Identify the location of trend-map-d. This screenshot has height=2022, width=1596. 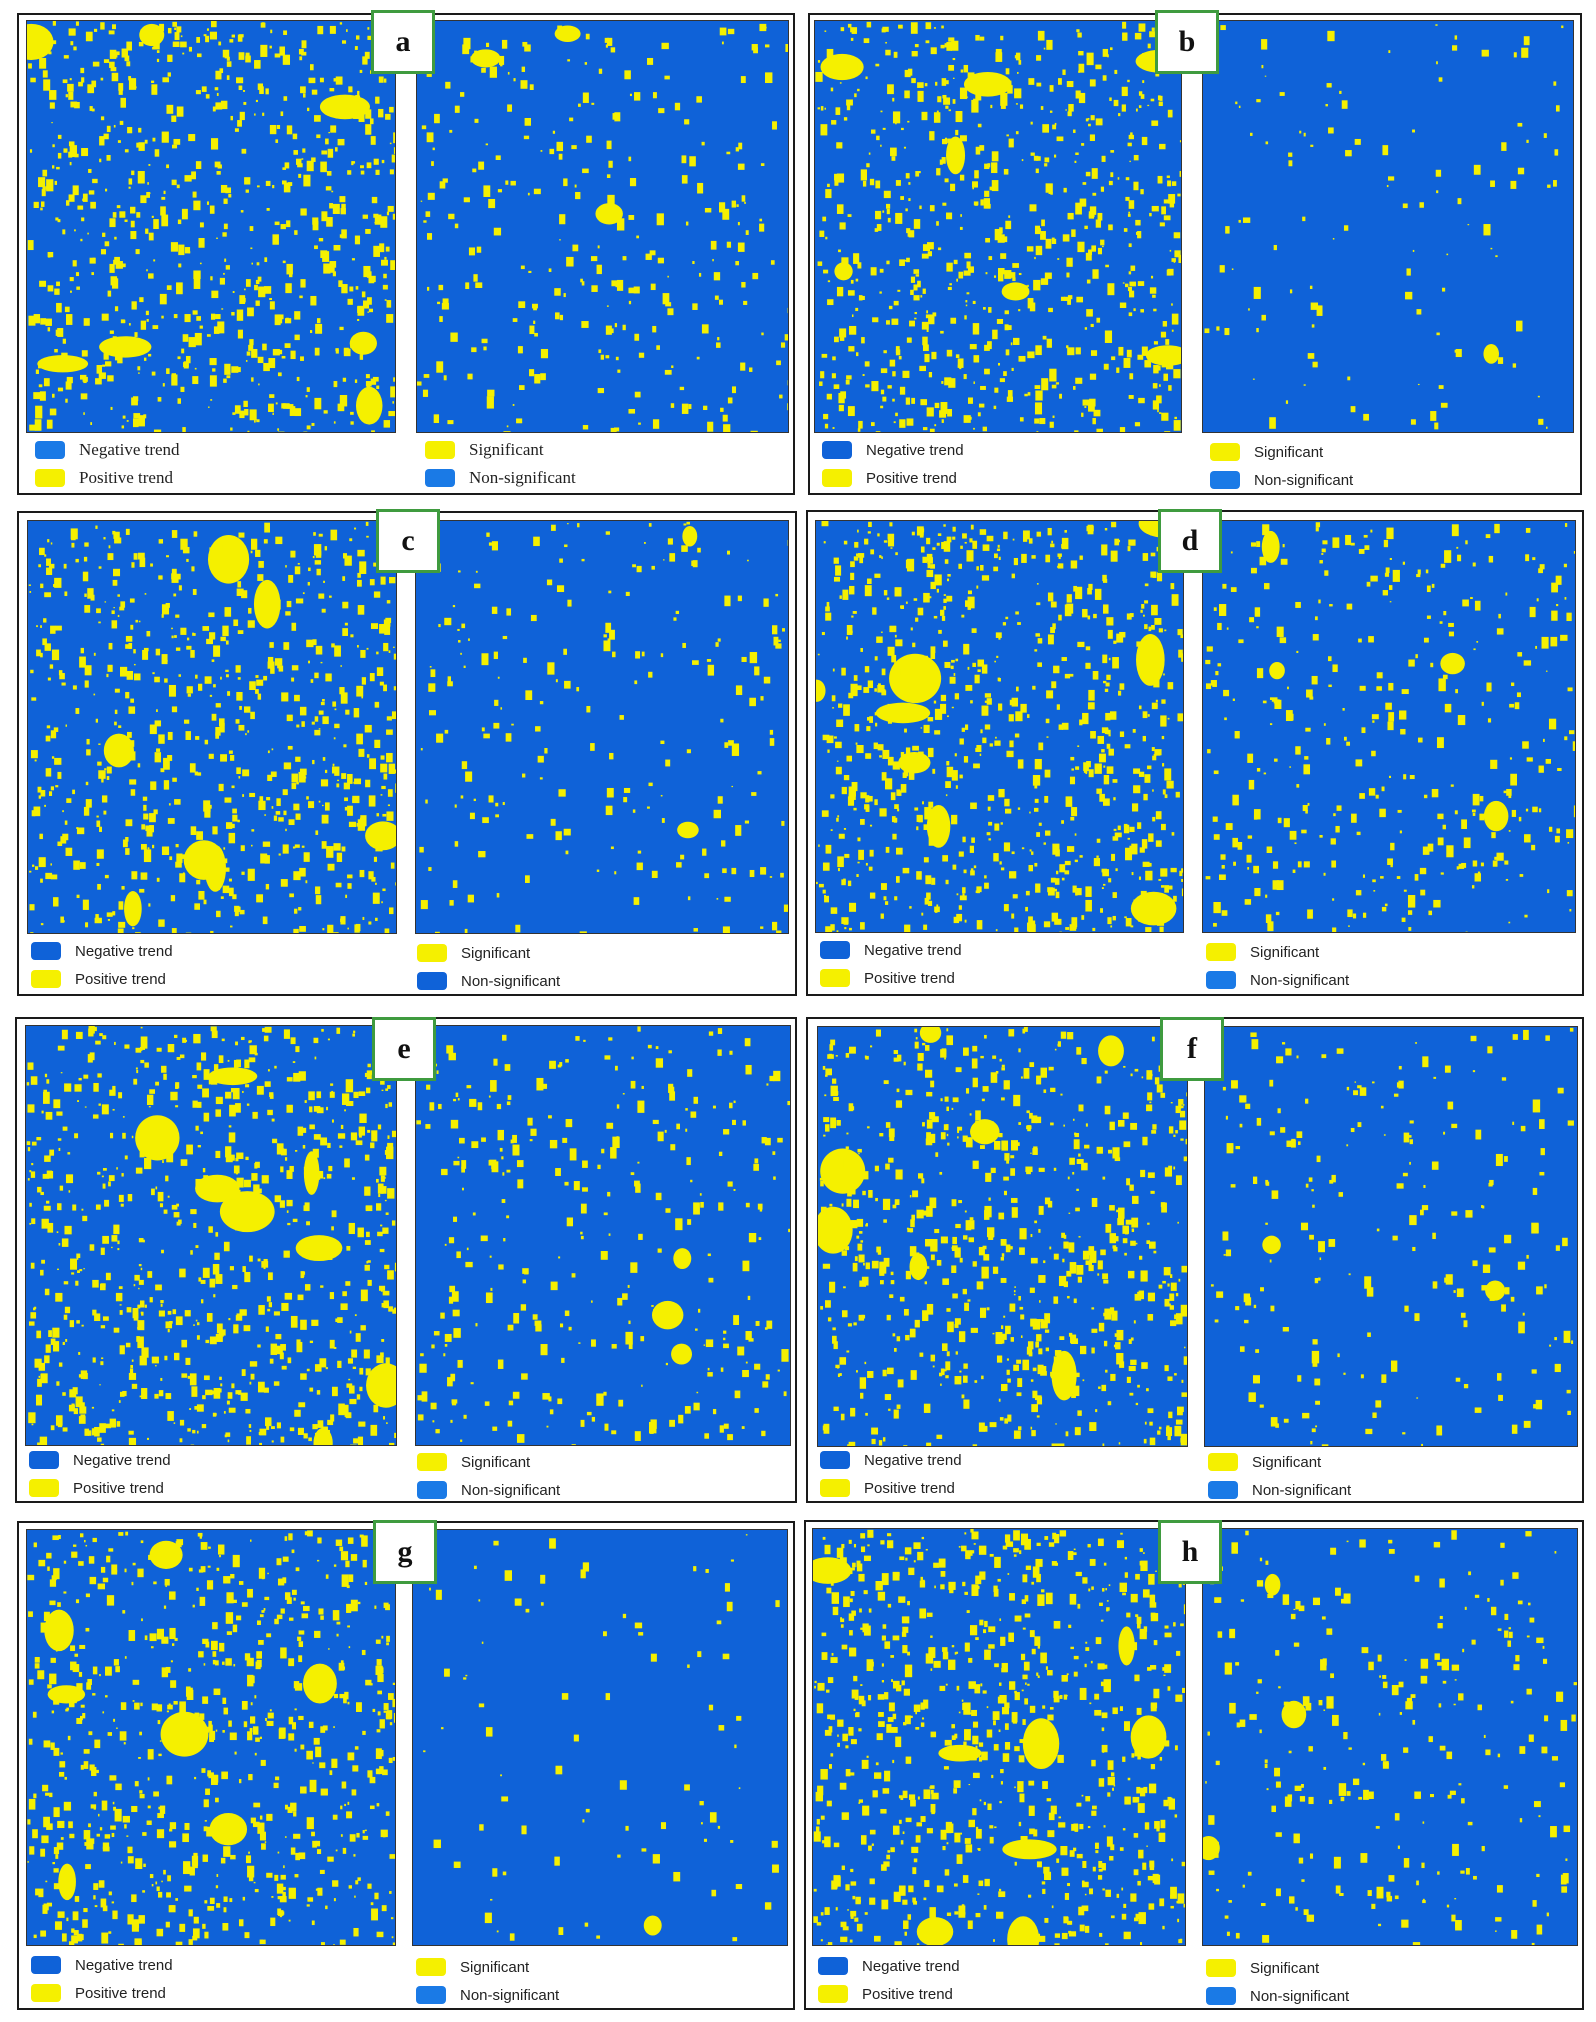
(999, 726).